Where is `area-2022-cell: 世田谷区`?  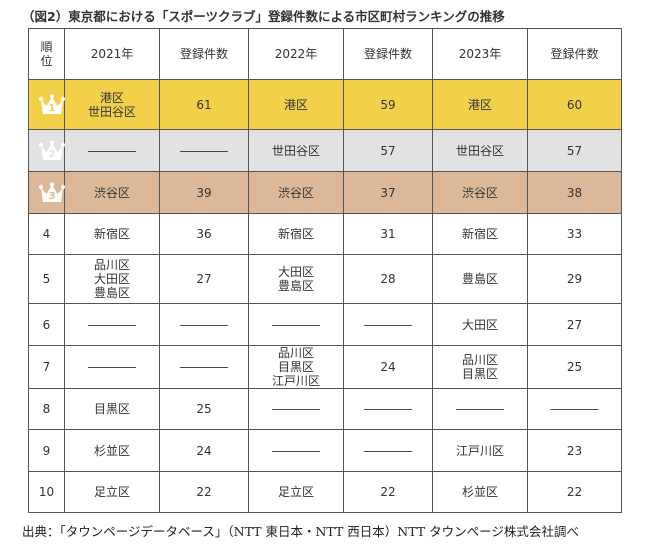 area-2022-cell: 世田谷区 is located at coordinates (296, 150).